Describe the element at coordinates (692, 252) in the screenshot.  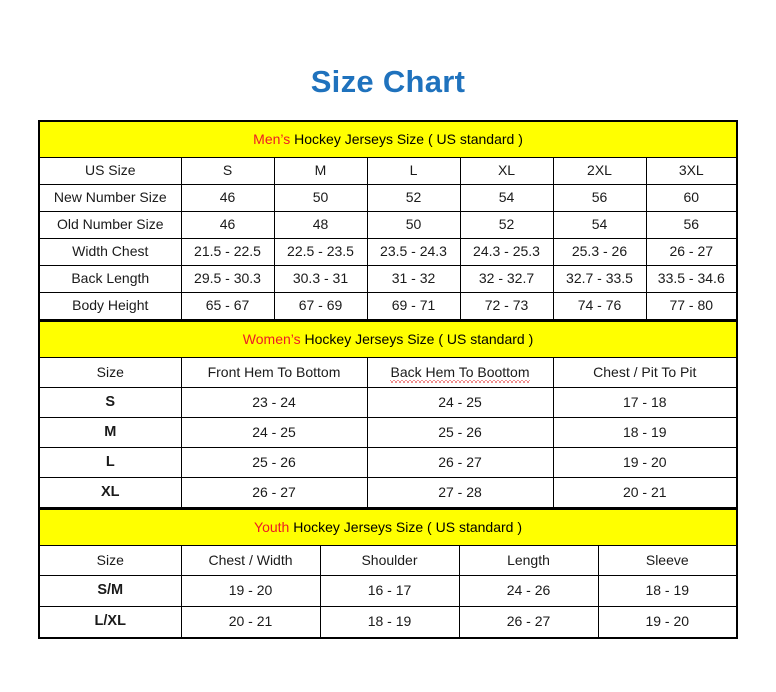
I see `mens-cell-2-5: 26 - 27` at that location.